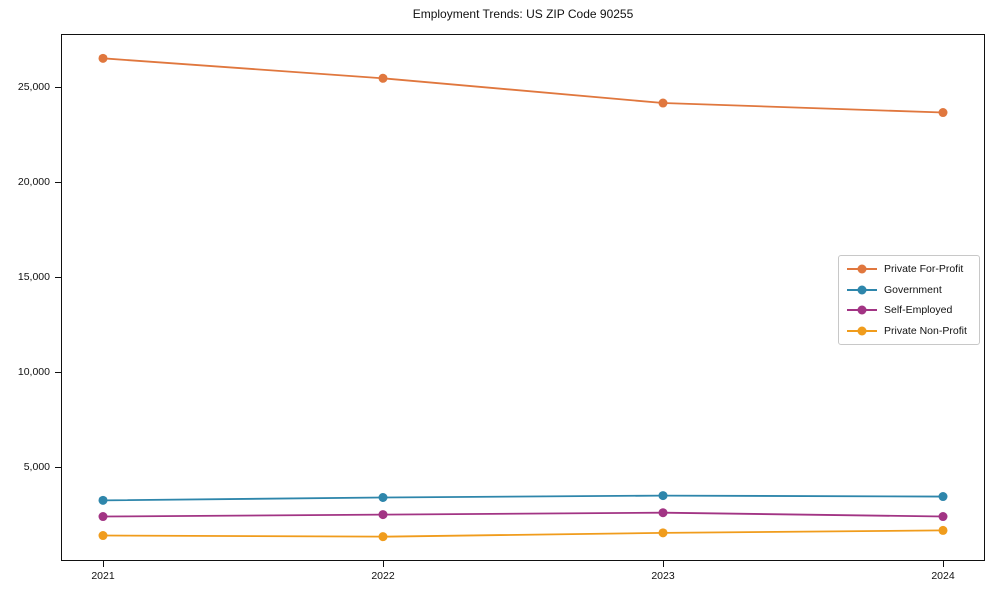 The width and height of the screenshot is (1000, 600). What do you see at coordinates (103, 500) in the screenshot?
I see `data-point-government-2021` at bounding box center [103, 500].